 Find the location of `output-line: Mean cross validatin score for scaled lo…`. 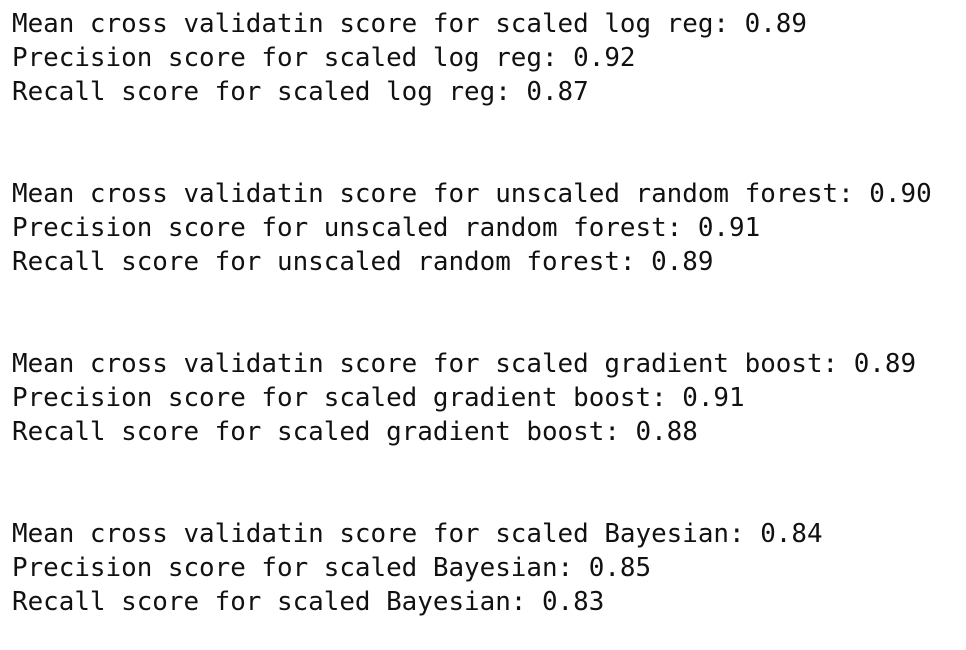

output-line: Mean cross validatin score for scaled lo… is located at coordinates (409, 24).